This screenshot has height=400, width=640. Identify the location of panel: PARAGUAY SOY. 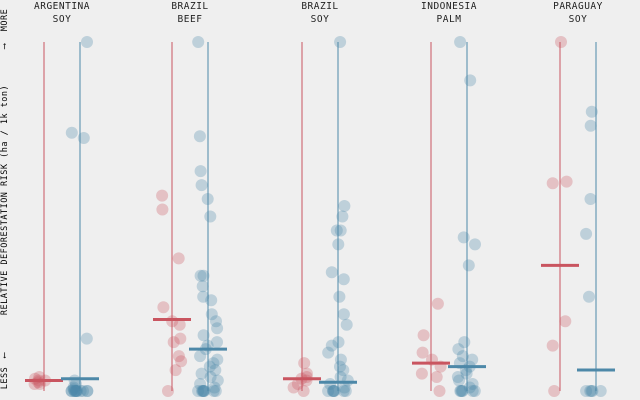
(578, 199).